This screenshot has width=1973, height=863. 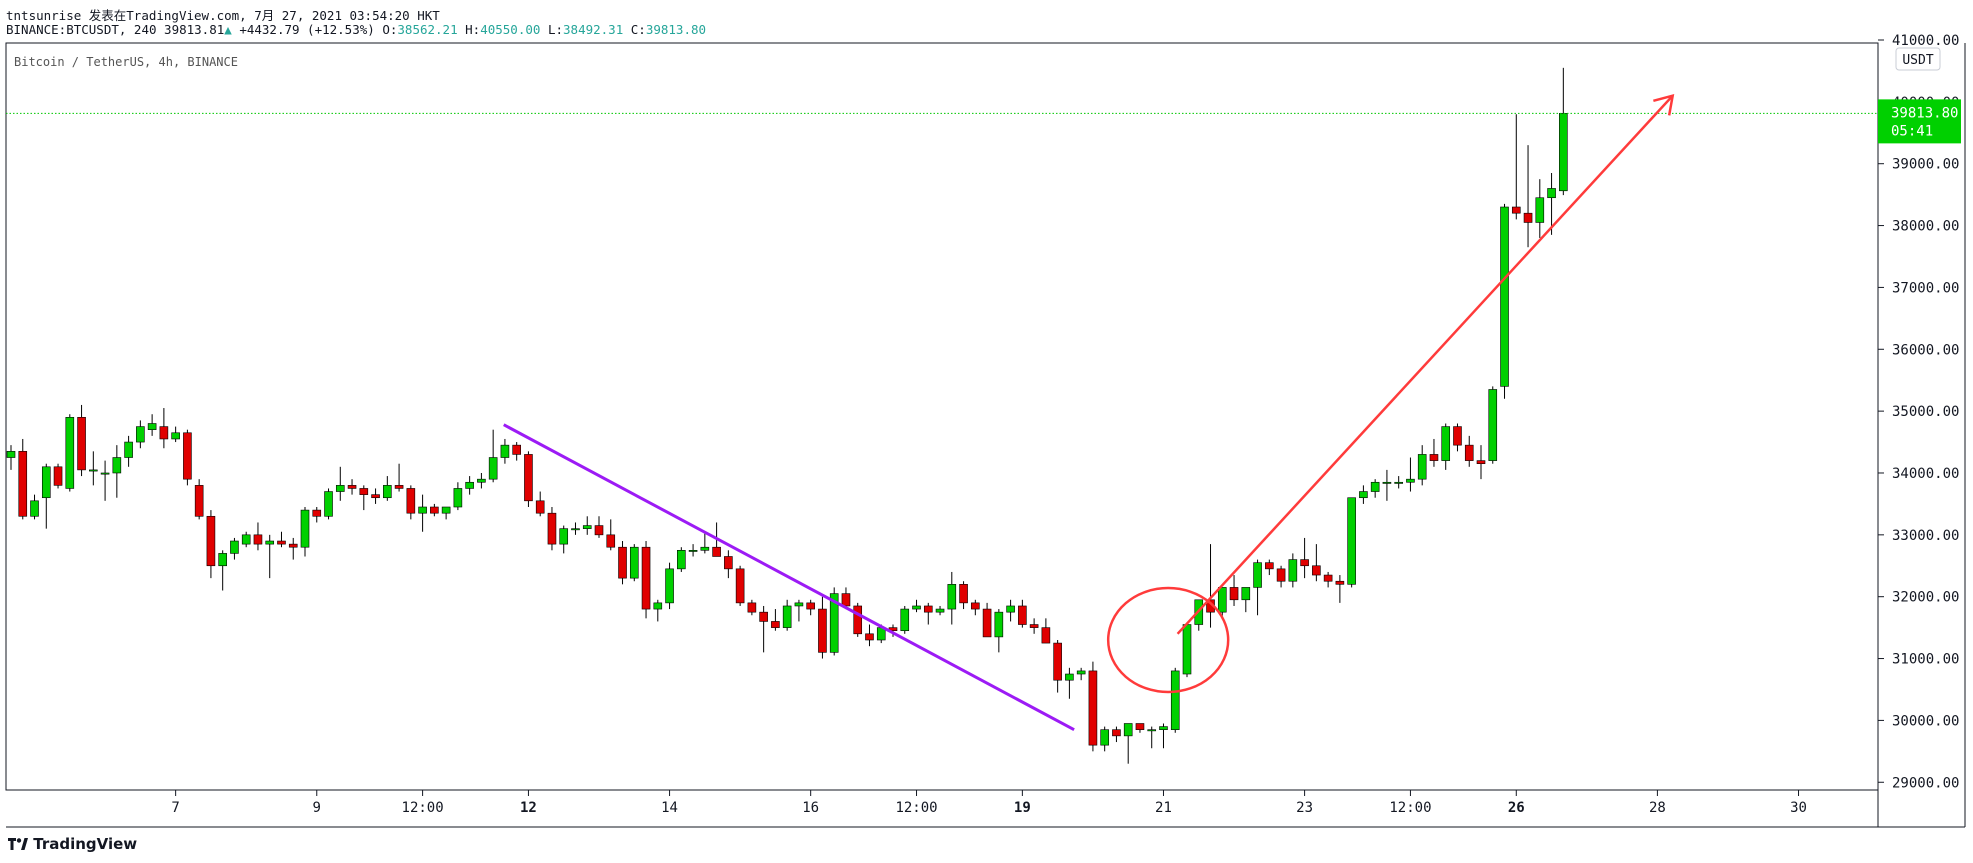 What do you see at coordinates (423, 808) in the screenshot?
I see `time-tick-label: 12:00` at bounding box center [423, 808].